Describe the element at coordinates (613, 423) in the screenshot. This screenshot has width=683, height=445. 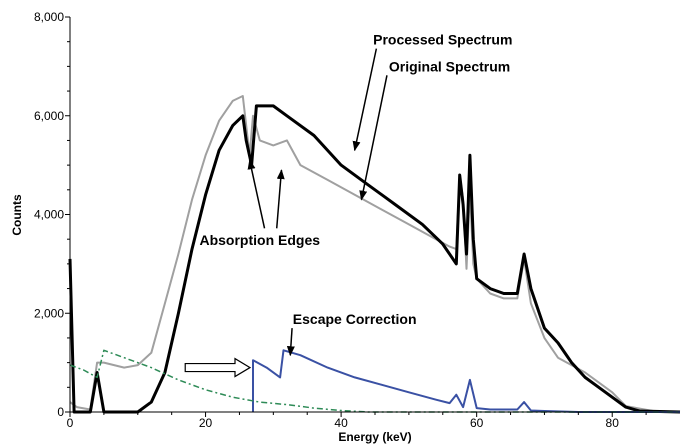
I see `x-tick-label: 80` at that location.